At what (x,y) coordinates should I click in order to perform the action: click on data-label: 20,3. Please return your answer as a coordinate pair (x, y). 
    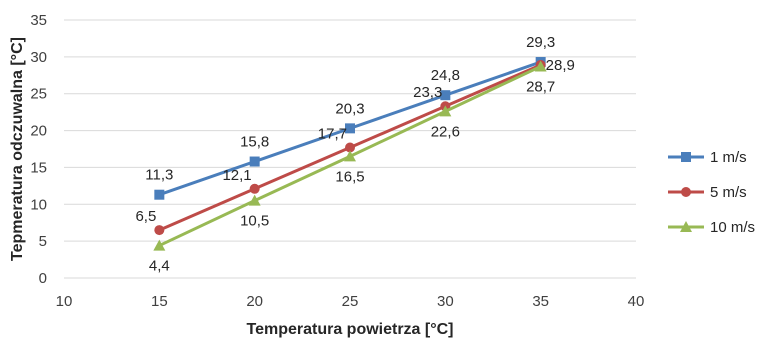
    Looking at the image, I should click on (349, 108).